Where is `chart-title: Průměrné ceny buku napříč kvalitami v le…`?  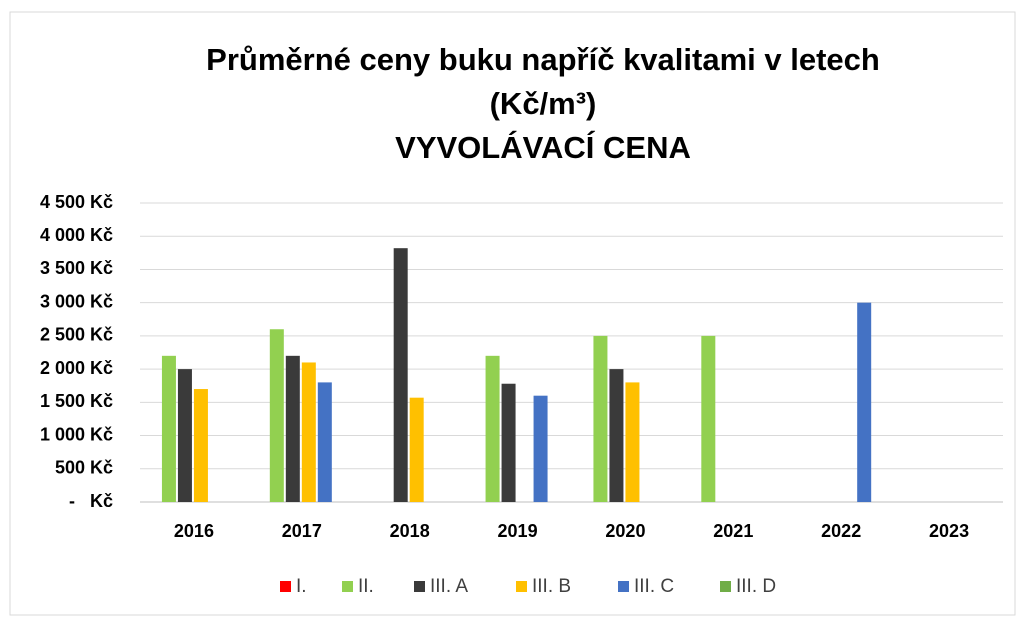 chart-title: Průměrné ceny buku napříč kvalitami v le… is located at coordinates (543, 59).